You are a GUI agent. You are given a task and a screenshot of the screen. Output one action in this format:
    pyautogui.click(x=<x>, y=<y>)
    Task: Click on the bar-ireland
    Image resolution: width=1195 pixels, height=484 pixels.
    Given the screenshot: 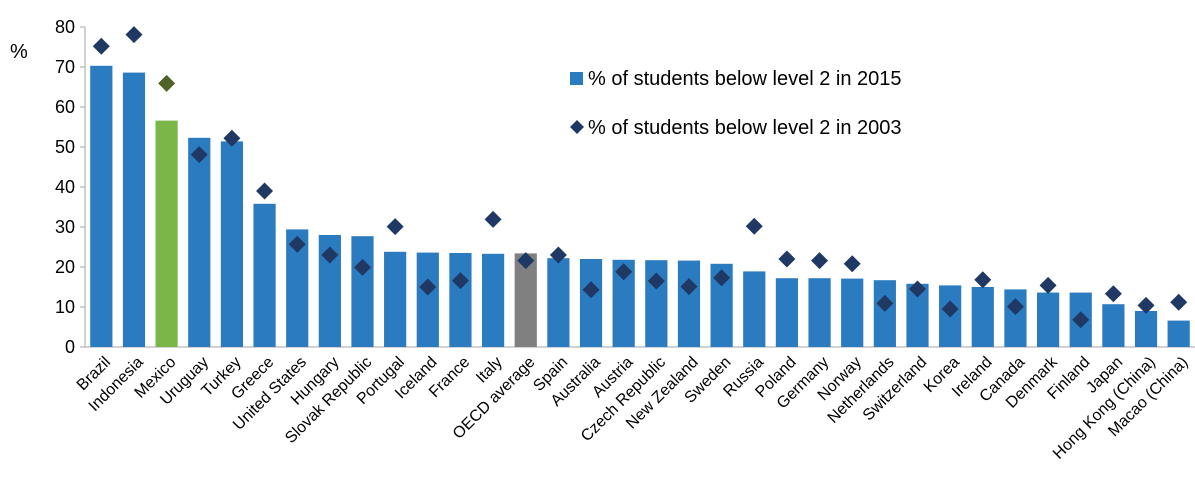 What is the action you would take?
    pyautogui.click(x=982, y=317)
    